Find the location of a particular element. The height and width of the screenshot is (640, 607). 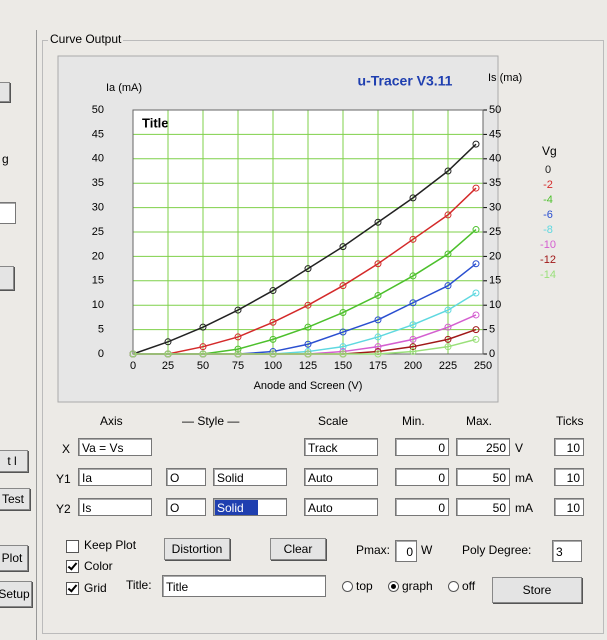

header: Axis is located at coordinates (111, 421).